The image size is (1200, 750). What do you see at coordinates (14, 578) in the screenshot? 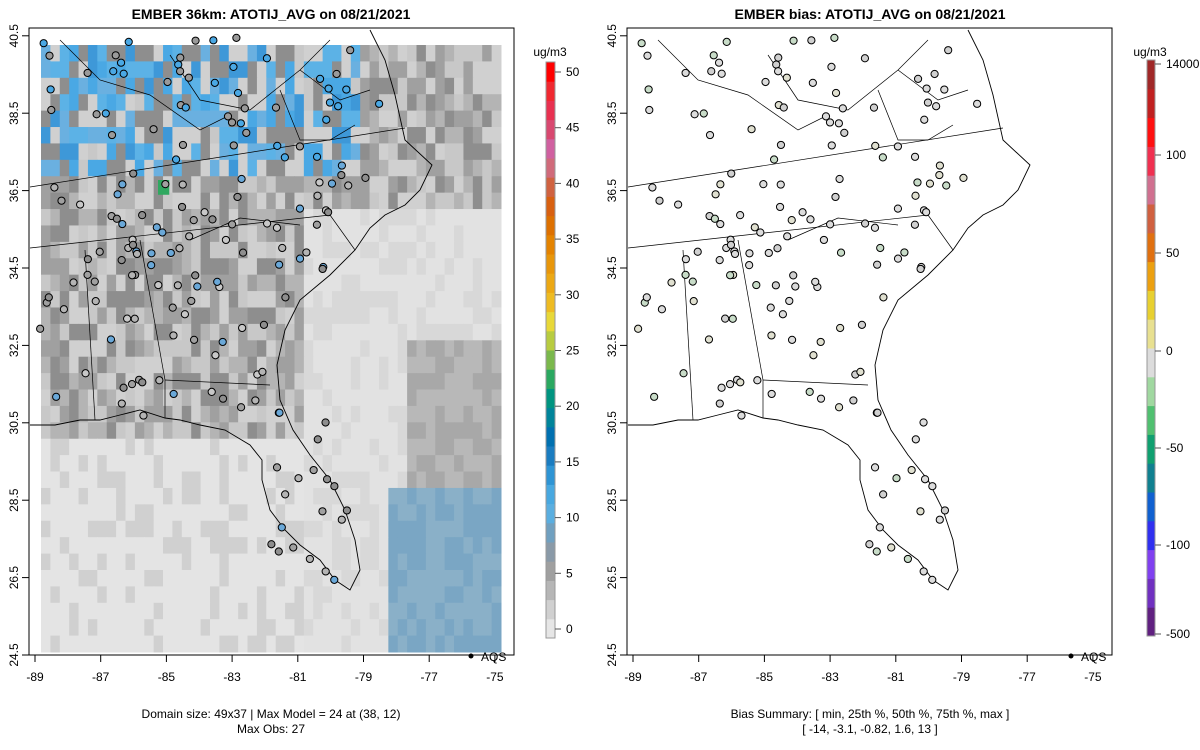
I see `y-tick-label: 26.5` at bounding box center [14, 578].